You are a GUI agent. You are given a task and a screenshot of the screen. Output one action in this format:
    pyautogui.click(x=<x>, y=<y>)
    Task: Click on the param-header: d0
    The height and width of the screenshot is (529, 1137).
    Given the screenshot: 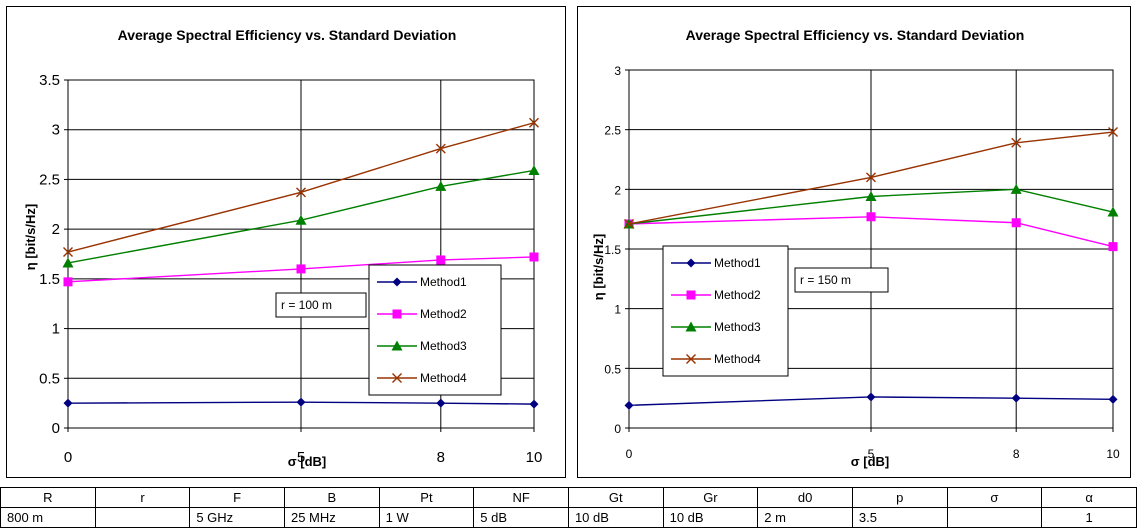 What is the action you would take?
    pyautogui.click(x=805, y=497)
    